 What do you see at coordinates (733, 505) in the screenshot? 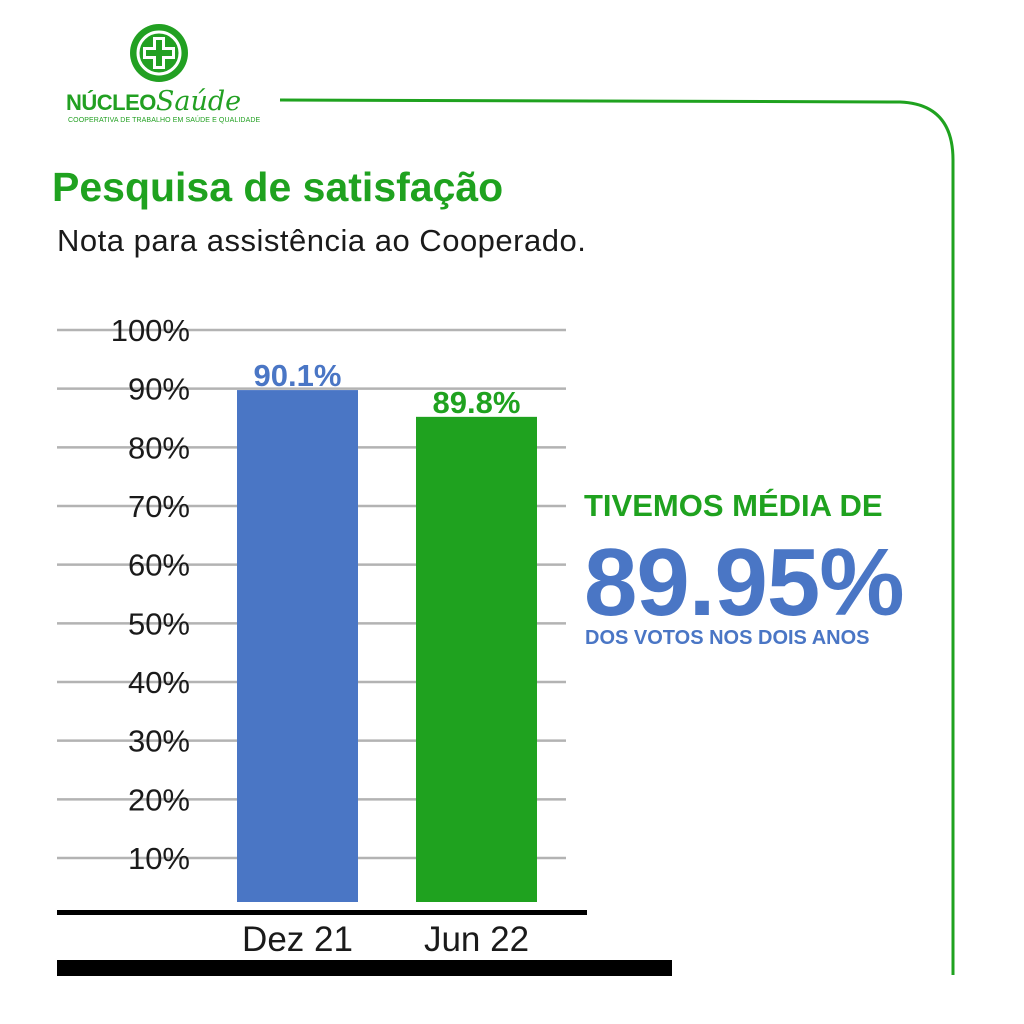
I see `highlight-lead: TIVEMOS MÉDIA DE` at bounding box center [733, 505].